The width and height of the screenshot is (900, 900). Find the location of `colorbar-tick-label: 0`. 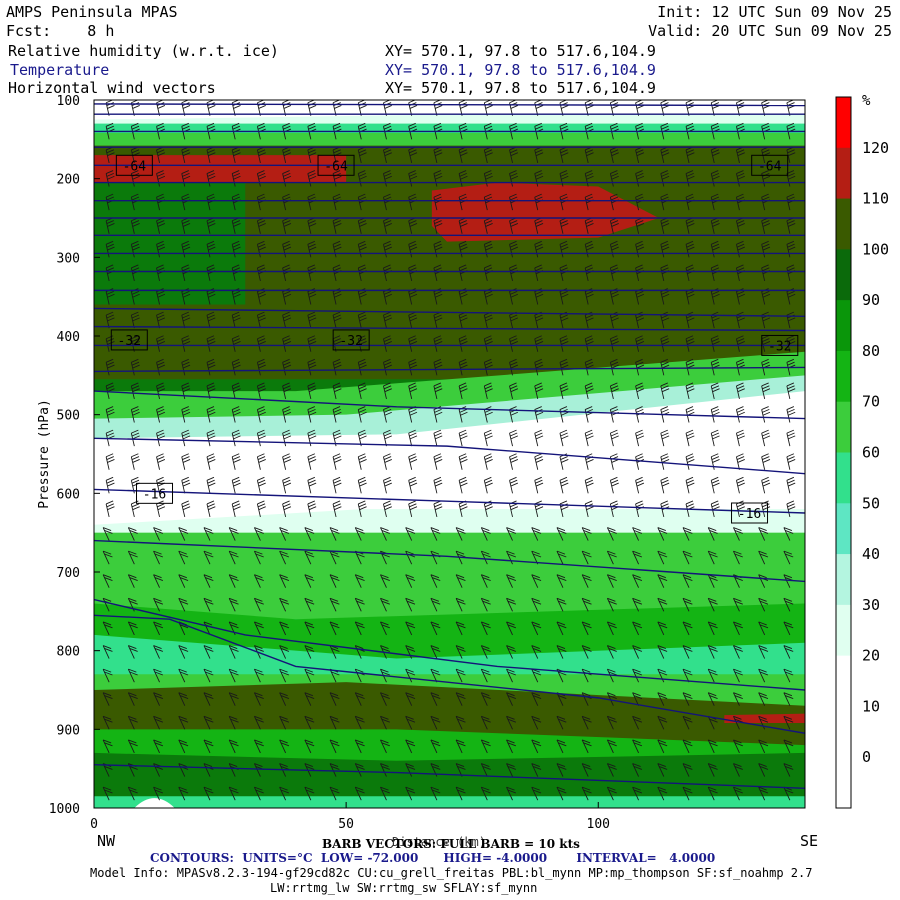

colorbar-tick-label: 0 is located at coordinates (866, 757).